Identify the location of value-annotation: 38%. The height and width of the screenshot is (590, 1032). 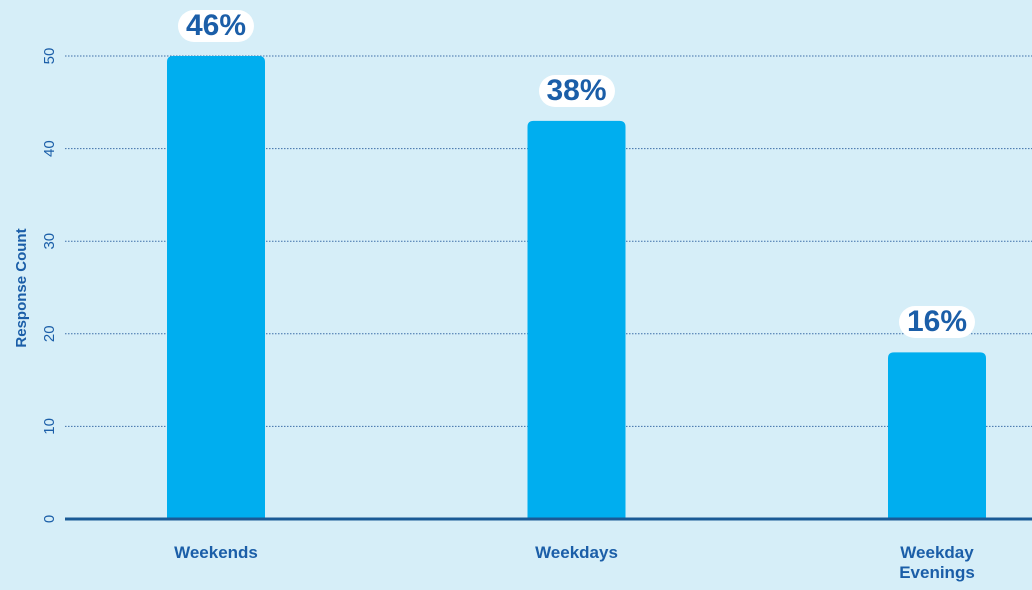
(576, 90).